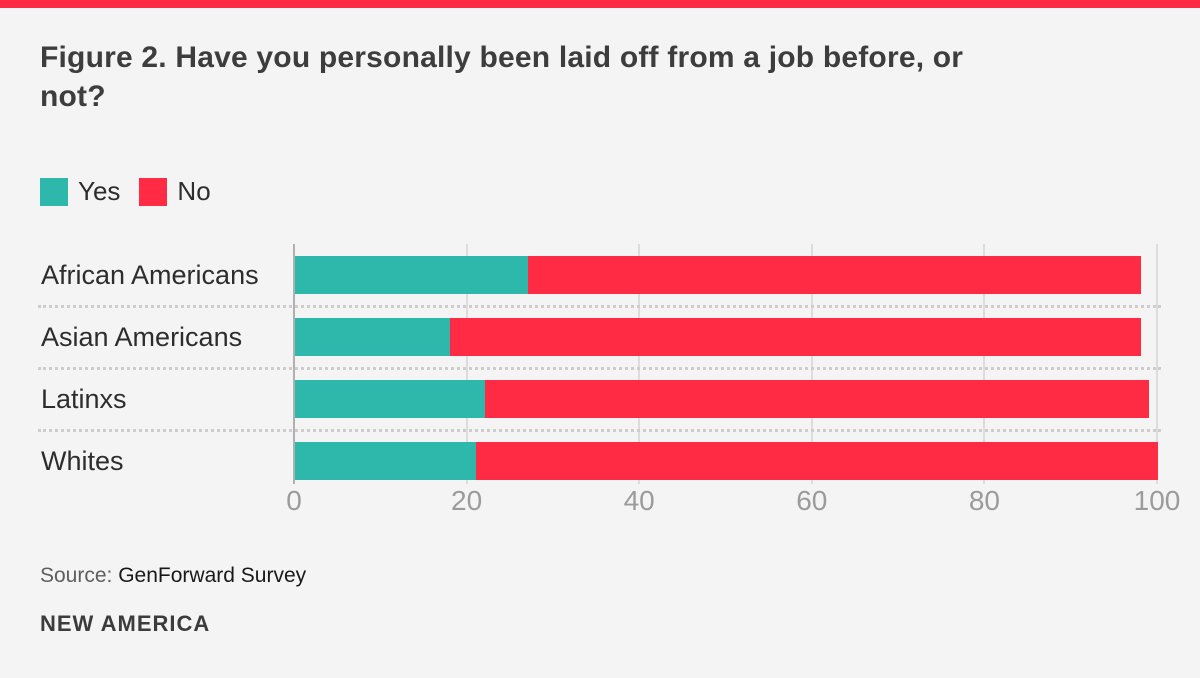  What do you see at coordinates (194, 191) in the screenshot?
I see `legend-label: No` at bounding box center [194, 191].